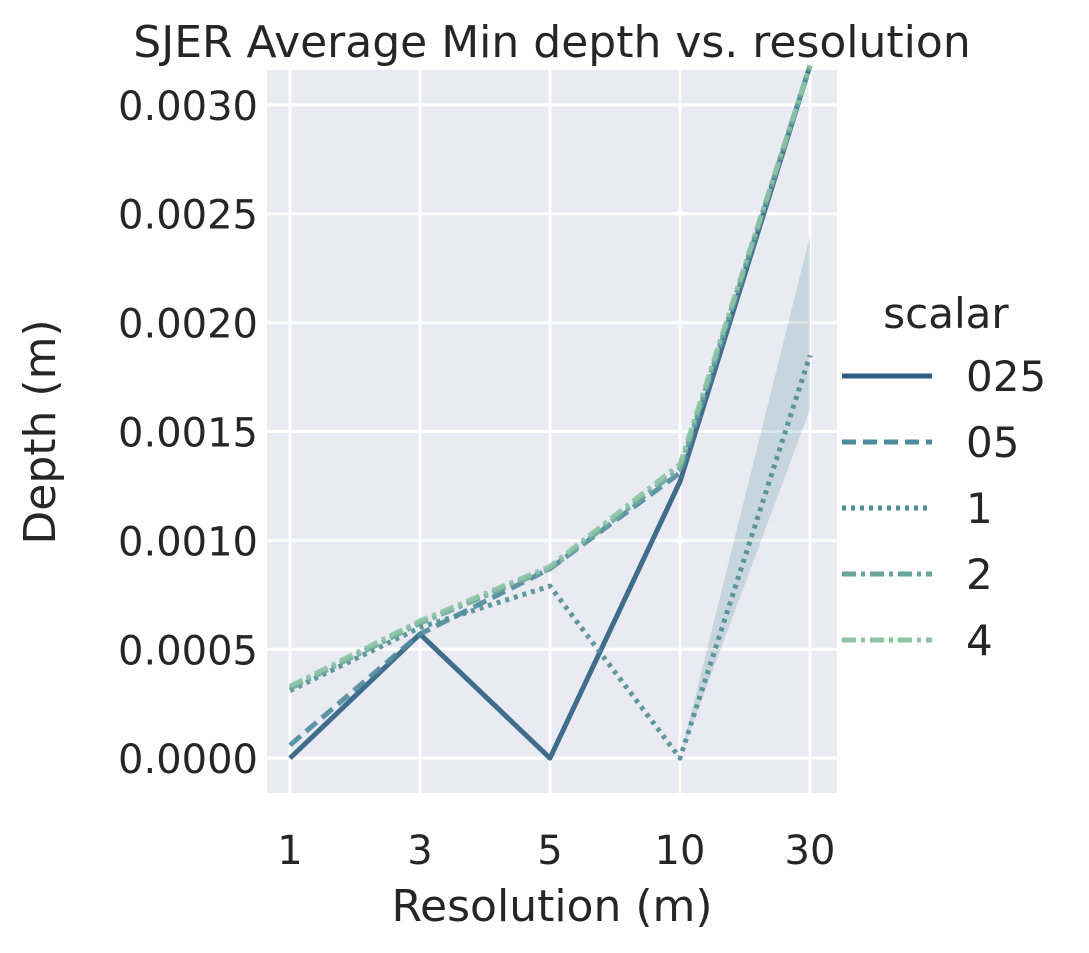 This screenshot has width=1089, height=953. What do you see at coordinates (979, 640) in the screenshot?
I see `legend-label-4: 4` at bounding box center [979, 640].